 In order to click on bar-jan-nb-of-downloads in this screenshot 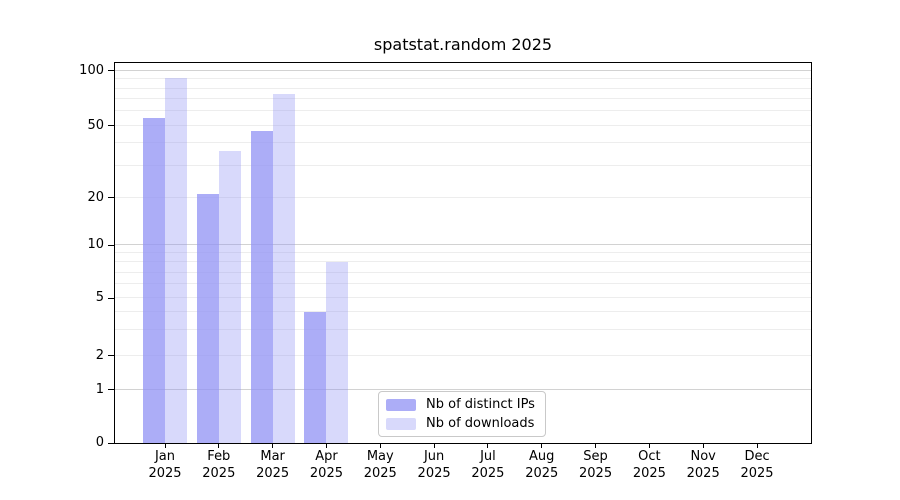, I will do `click(176, 260)`.